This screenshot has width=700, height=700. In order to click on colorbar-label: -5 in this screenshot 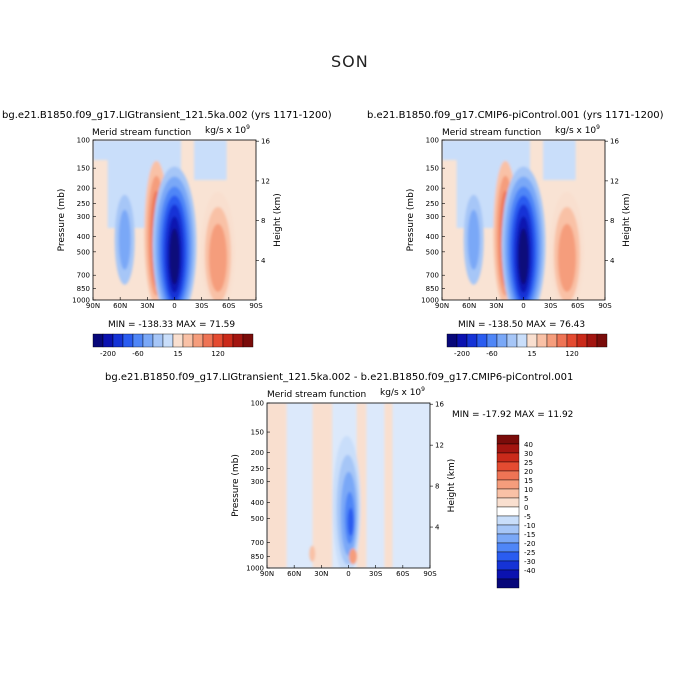, I will do `click(527, 517)`.